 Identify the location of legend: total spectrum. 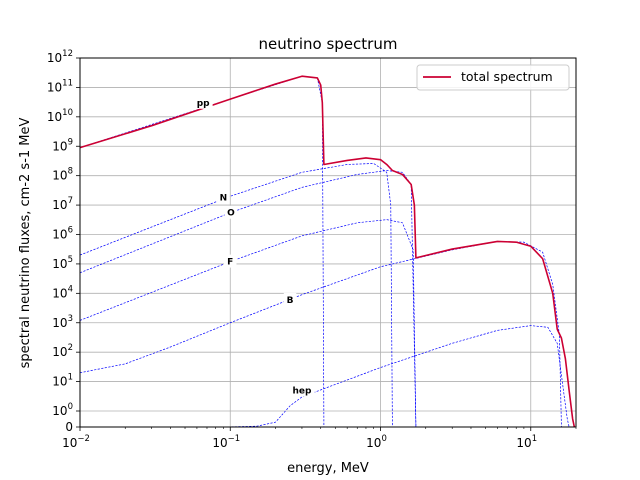
(493, 77).